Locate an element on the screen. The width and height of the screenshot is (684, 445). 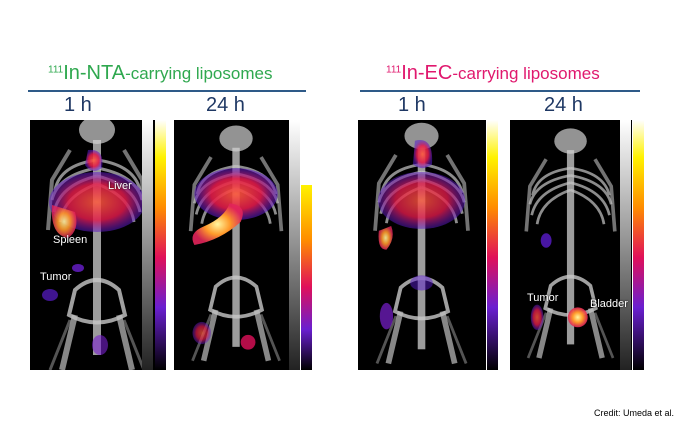
time-label-g1-1h: 1 h is located at coordinates (78, 105).